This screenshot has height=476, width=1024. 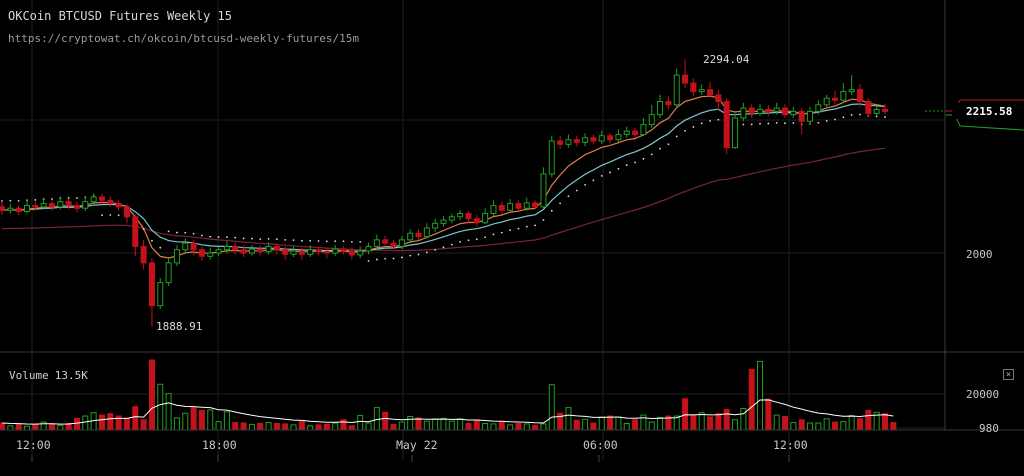 What do you see at coordinates (979, 254) in the screenshot?
I see `price-tick-label: 2000` at bounding box center [979, 254].